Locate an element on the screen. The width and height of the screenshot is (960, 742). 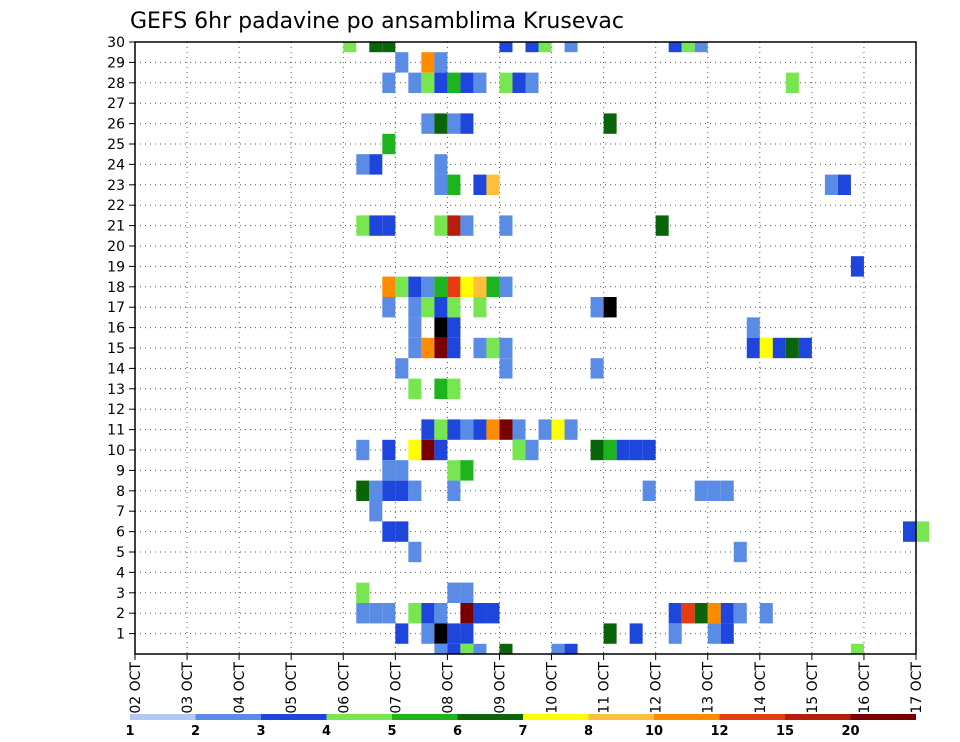
y-tick-label: 9 is located at coordinates (120, 471).